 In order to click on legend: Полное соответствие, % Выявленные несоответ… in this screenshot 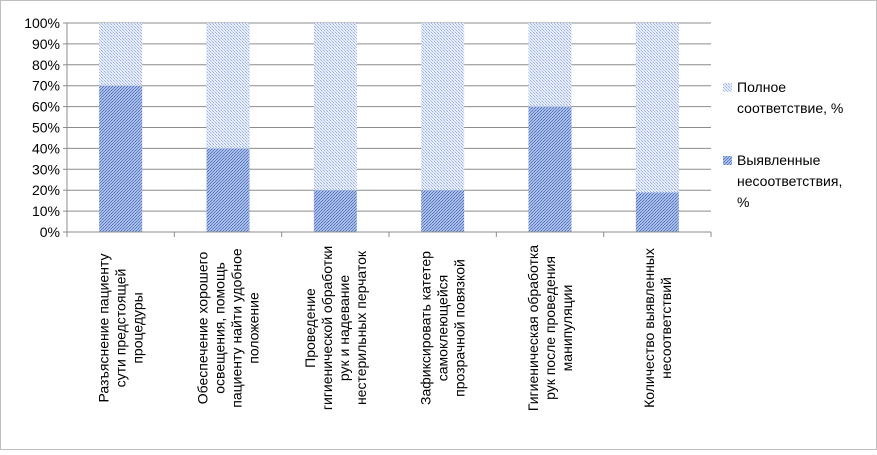, I will do `click(783, 144)`.